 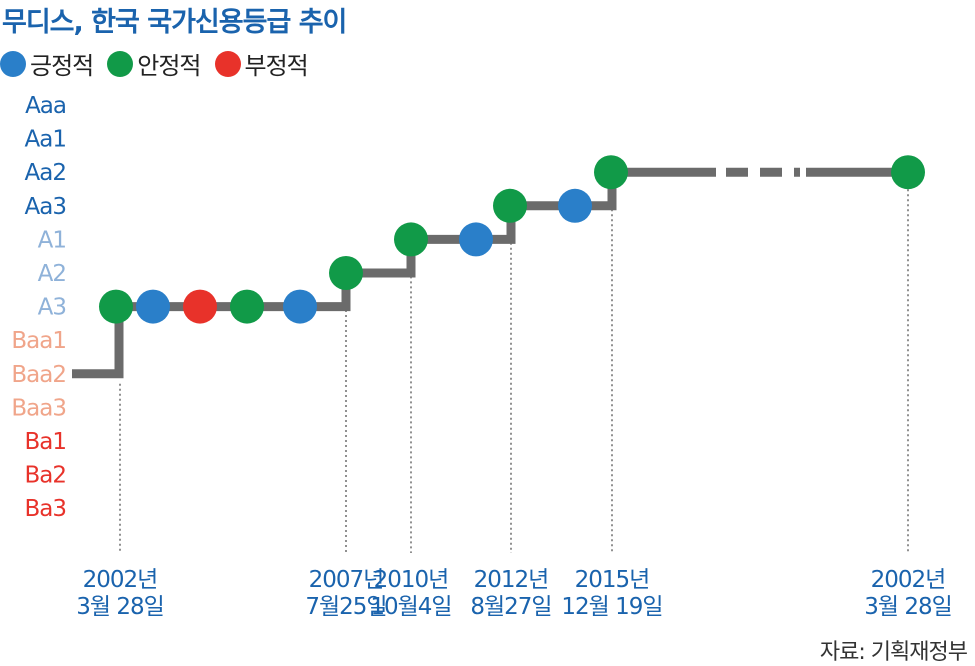 What do you see at coordinates (893, 652) in the screenshot?
I see `source-note: 자료: 기획재정부` at bounding box center [893, 652].